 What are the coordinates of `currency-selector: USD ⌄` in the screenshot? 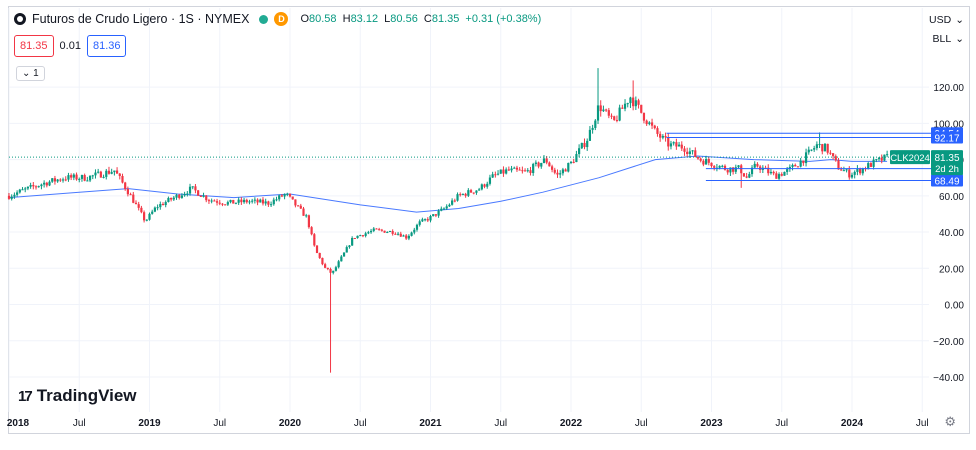 It's located at (946, 20).